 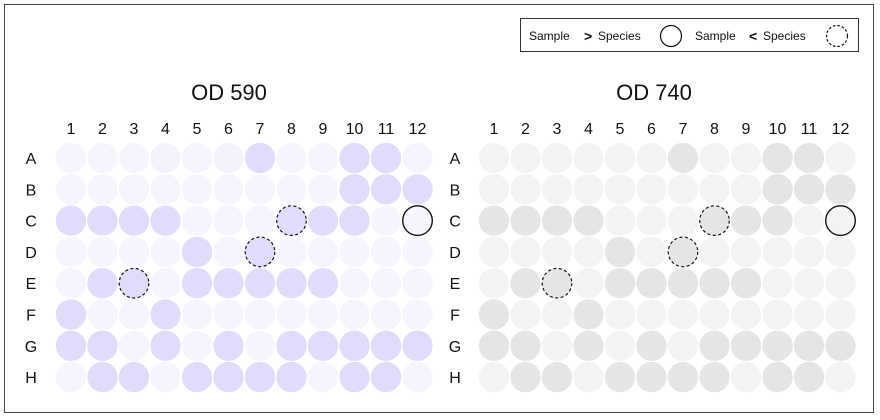 I want to click on well-A2, so click(x=102, y=158).